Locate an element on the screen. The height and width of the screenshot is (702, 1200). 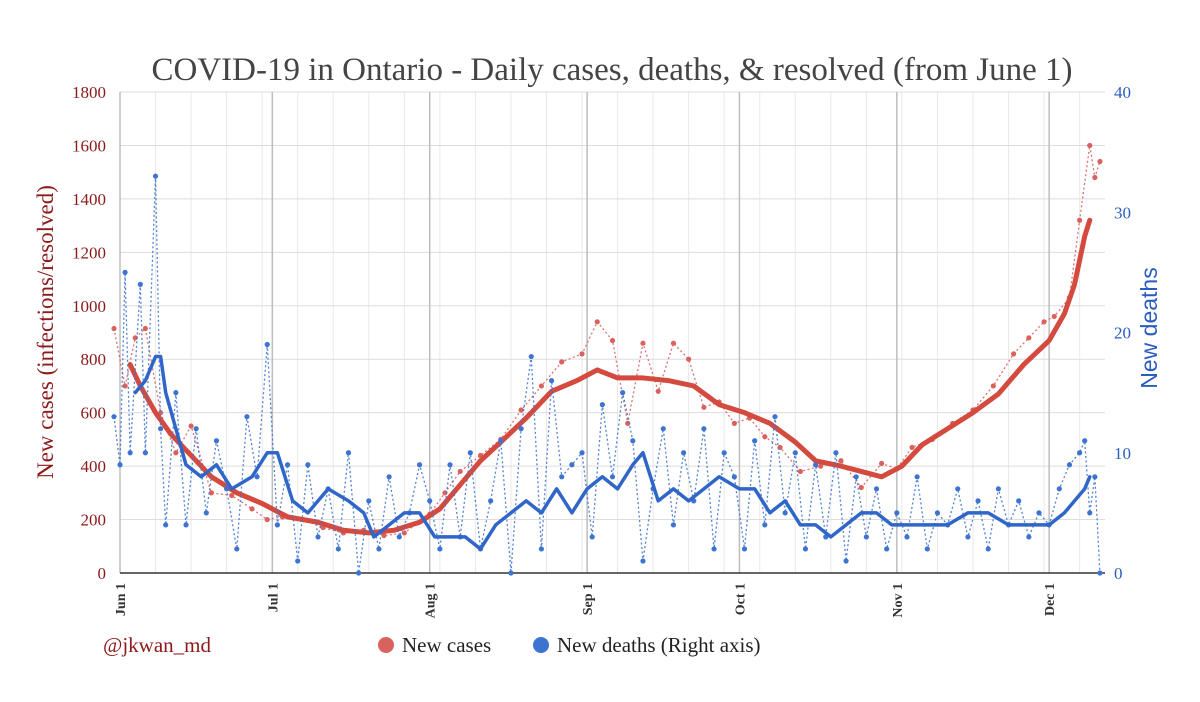
left-tick-label: 0 is located at coordinates (102, 573).